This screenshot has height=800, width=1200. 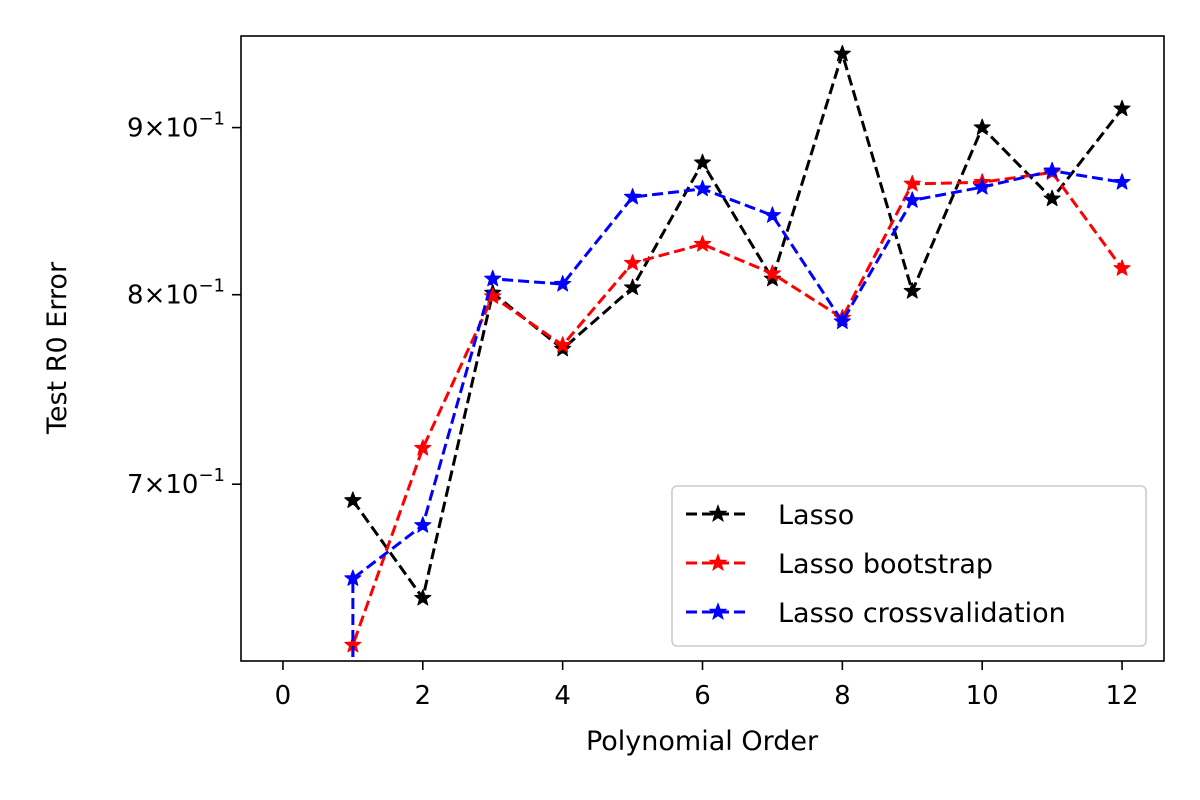 What do you see at coordinates (1121, 696) in the screenshot?
I see `x-tick-label: 12` at bounding box center [1121, 696].